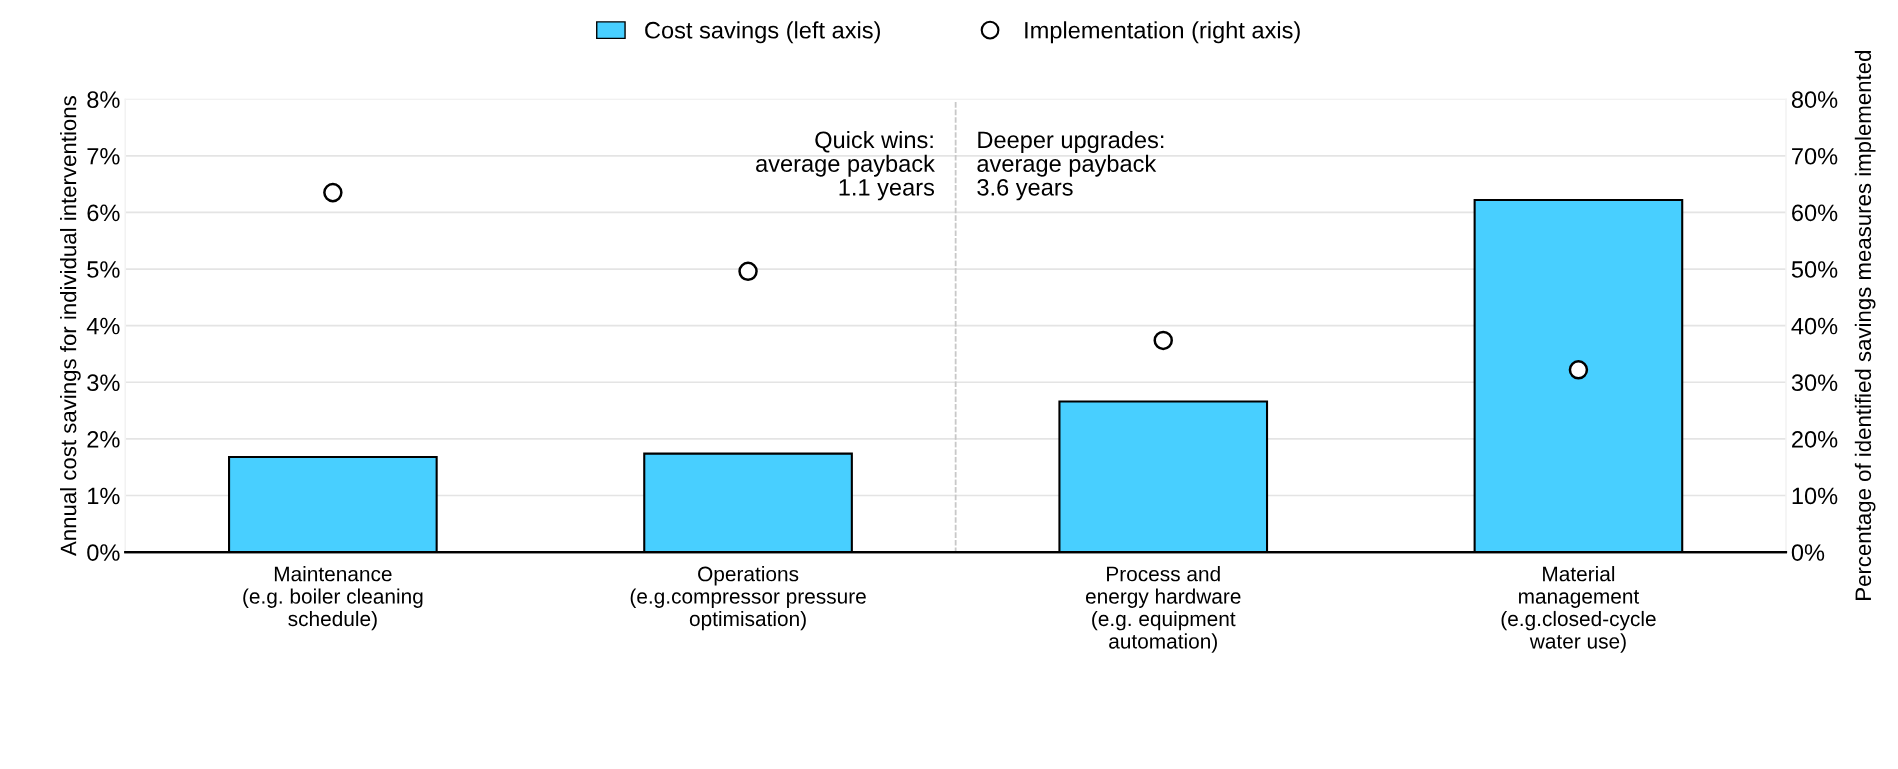  Describe the element at coordinates (1815, 156) in the screenshot. I see `y2-tick-label: 70%` at that location.